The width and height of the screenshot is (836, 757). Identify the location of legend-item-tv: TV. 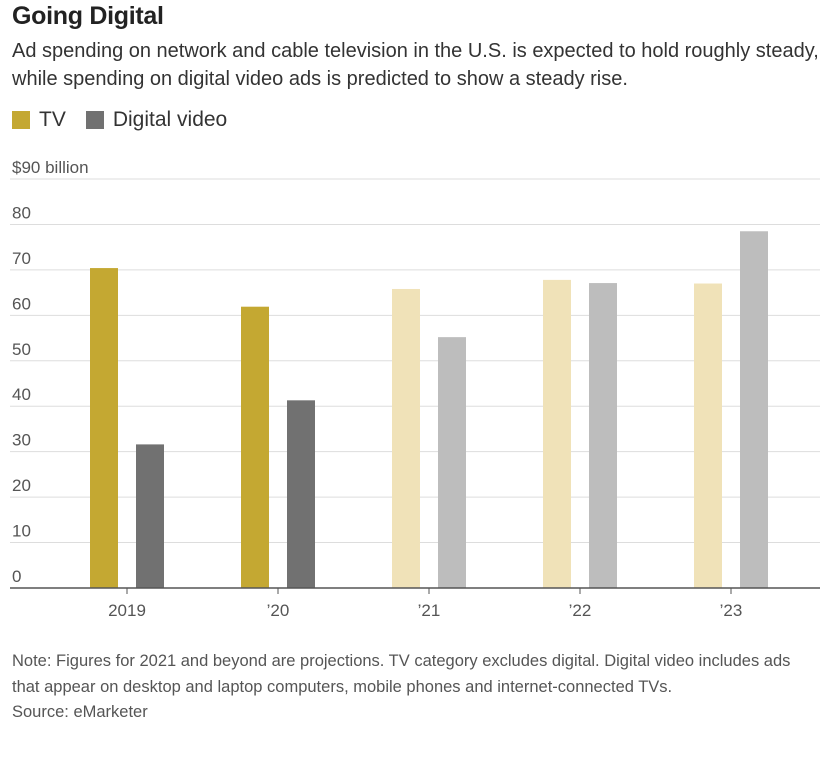
(39, 120).